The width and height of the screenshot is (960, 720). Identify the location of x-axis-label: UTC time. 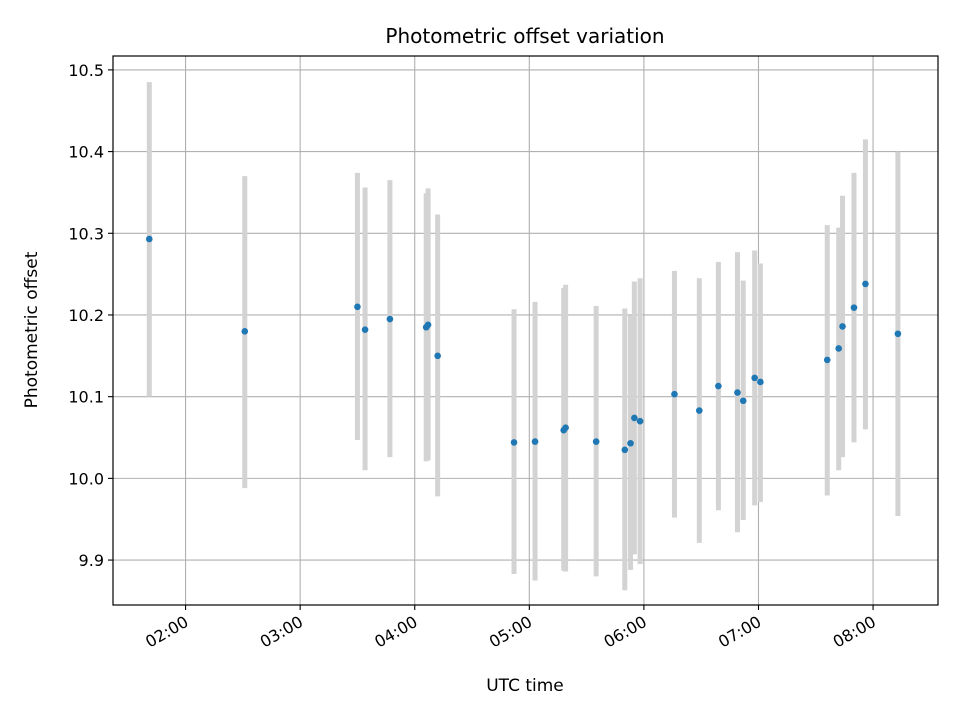
(525, 686).